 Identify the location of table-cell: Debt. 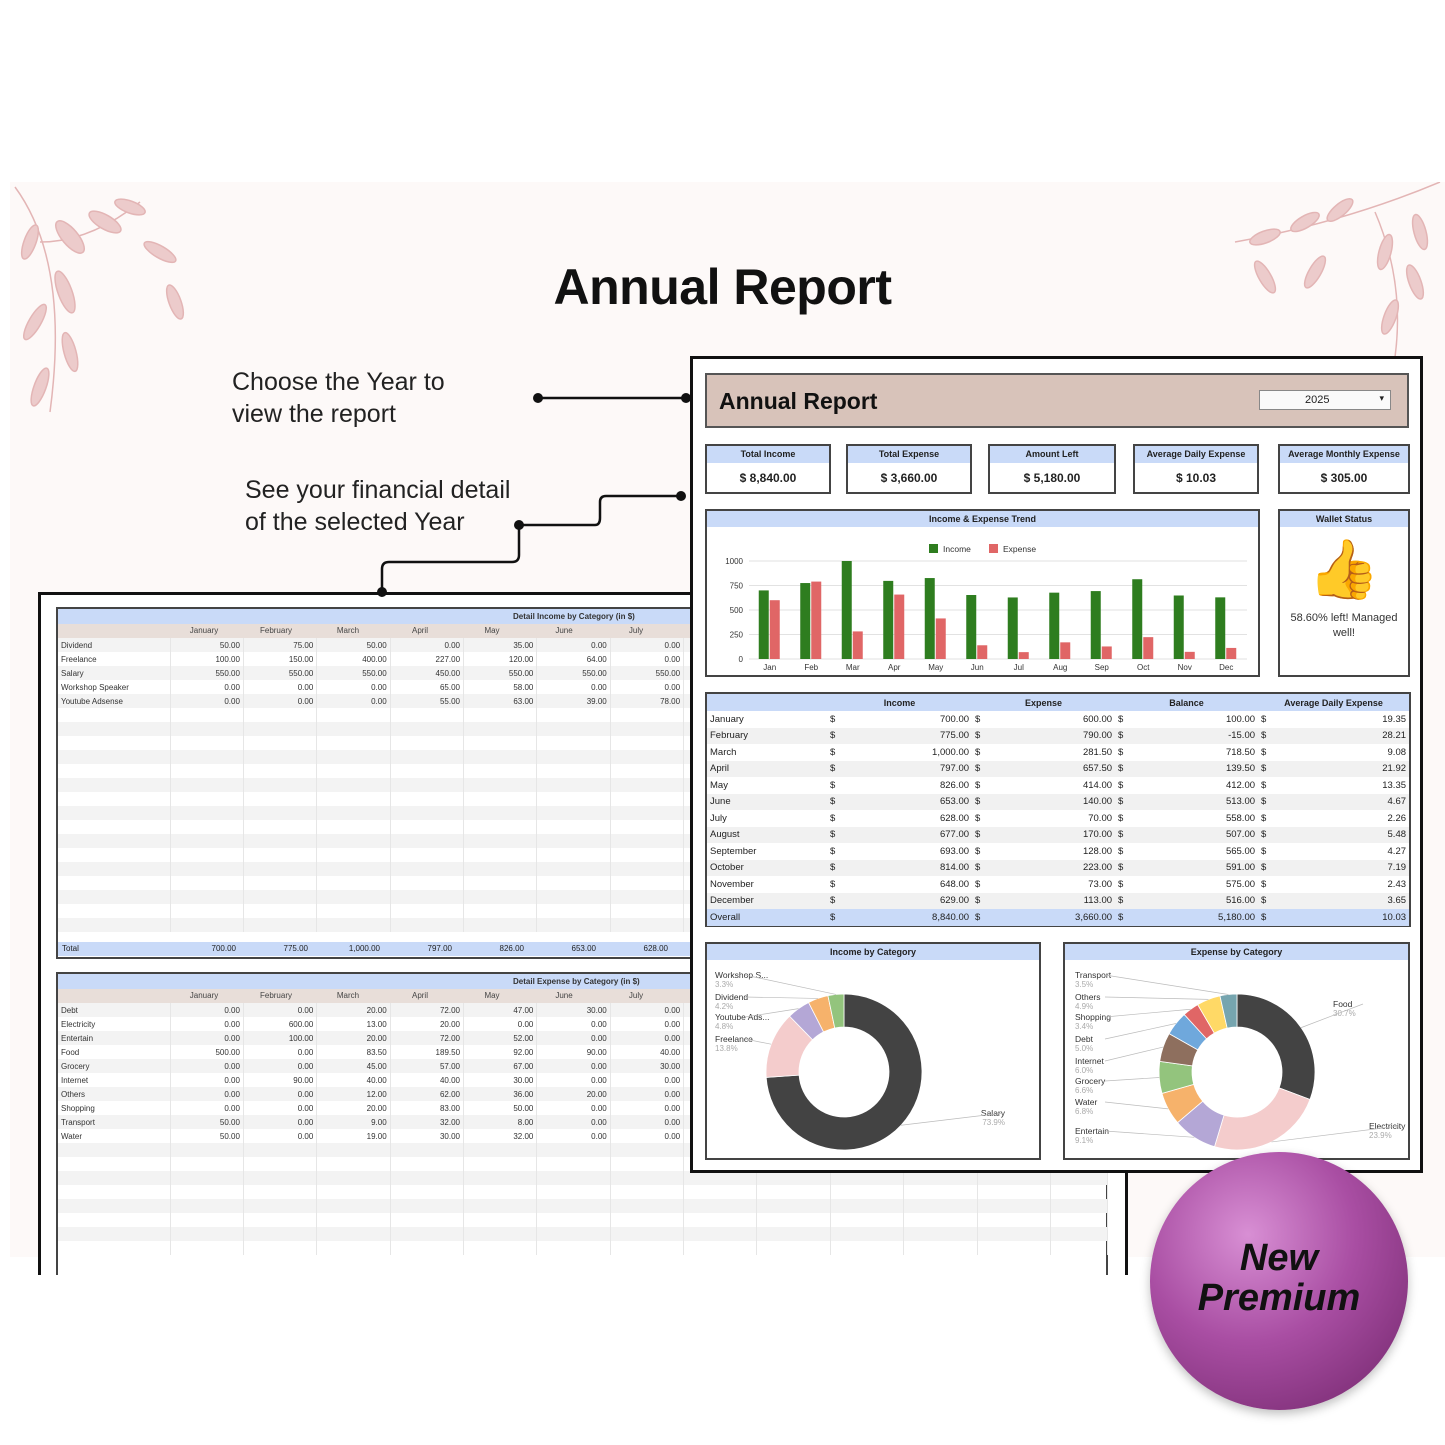
(114, 1010).